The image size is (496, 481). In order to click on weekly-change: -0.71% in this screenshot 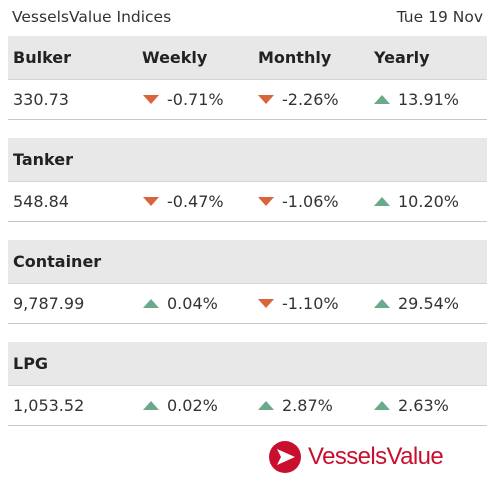, I will do `click(196, 99)`.